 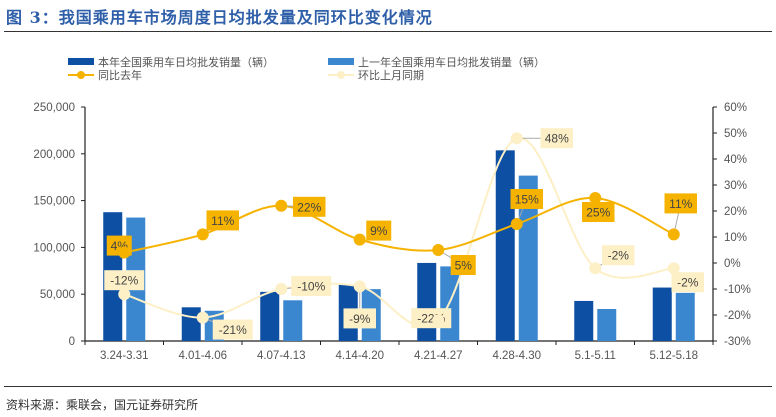 I want to click on left-tick-label: 0, so click(x=72, y=342).